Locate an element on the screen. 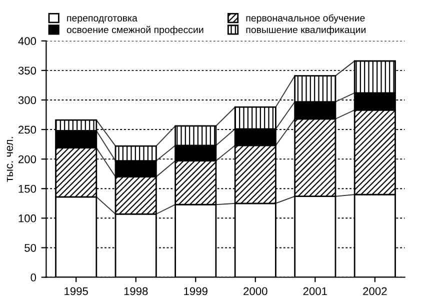 Image resolution: width=440 pixels, height=303 pixels. x-tick-label: 1999 is located at coordinates (196, 291).